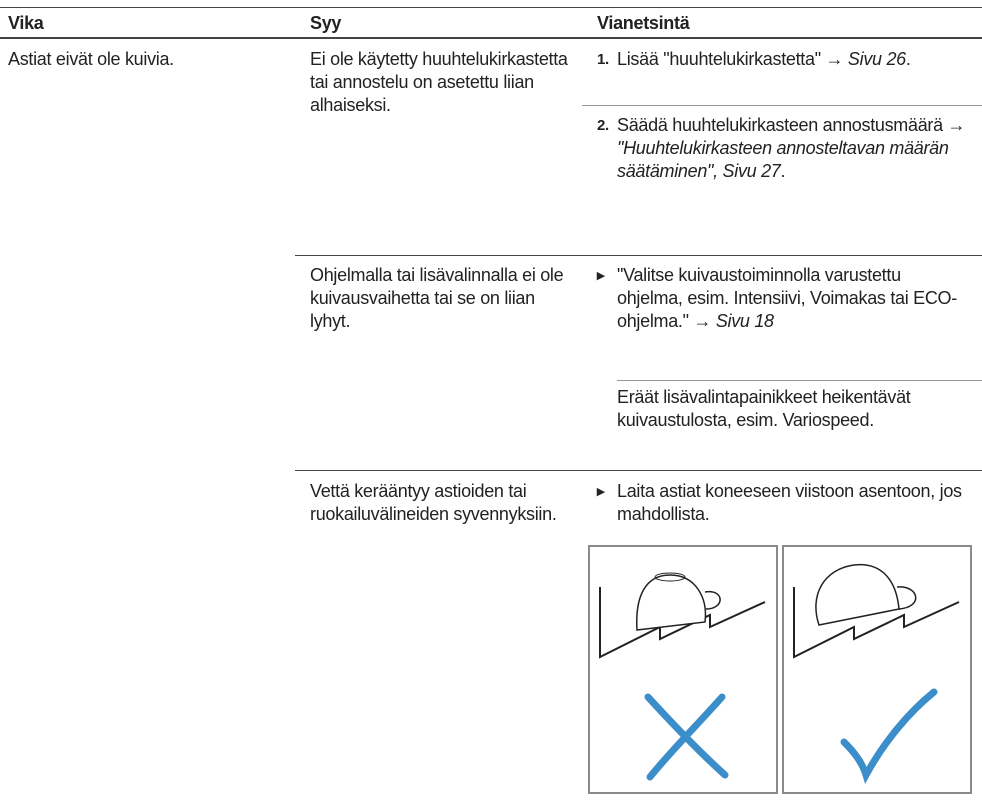 This screenshot has width=982, height=806. What do you see at coordinates (91, 59) in the screenshot?
I see `problem: Astiat eivät ole kuivia.` at bounding box center [91, 59].